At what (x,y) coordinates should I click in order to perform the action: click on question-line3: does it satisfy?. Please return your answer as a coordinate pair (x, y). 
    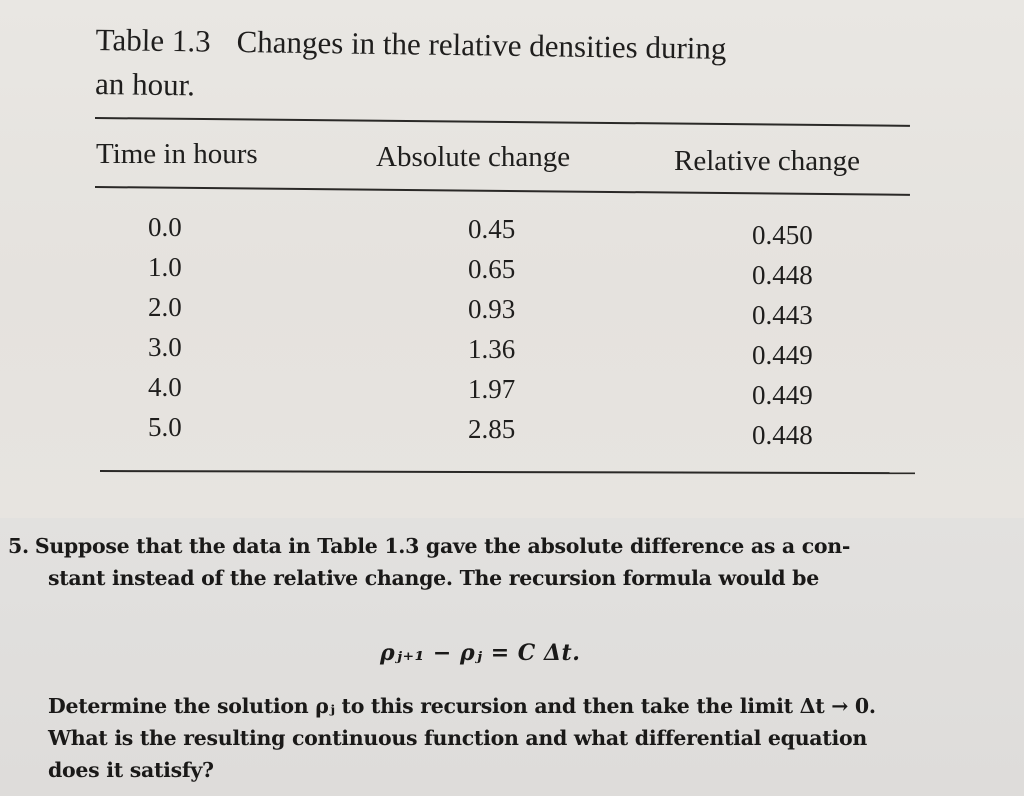
    Looking at the image, I should click on (131, 770).